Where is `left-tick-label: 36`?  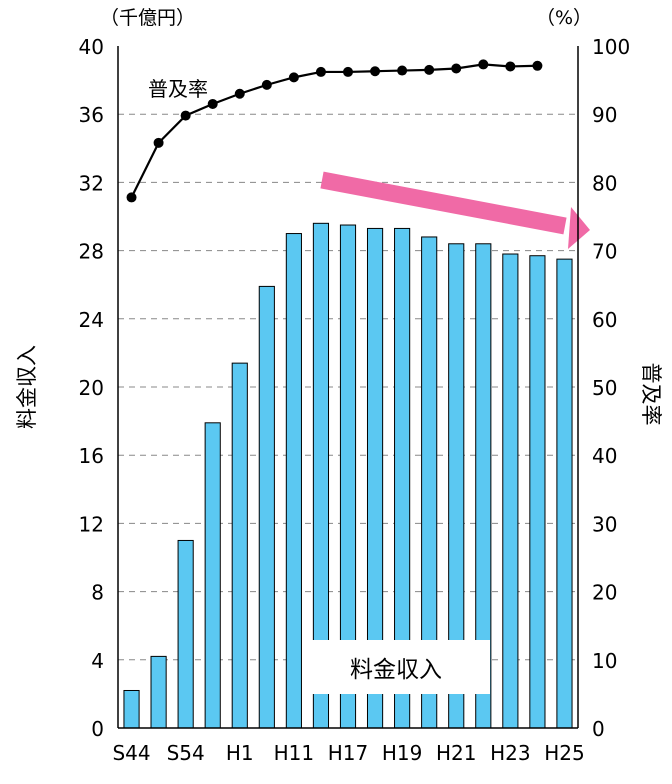
left-tick-label: 36 is located at coordinates (91, 115).